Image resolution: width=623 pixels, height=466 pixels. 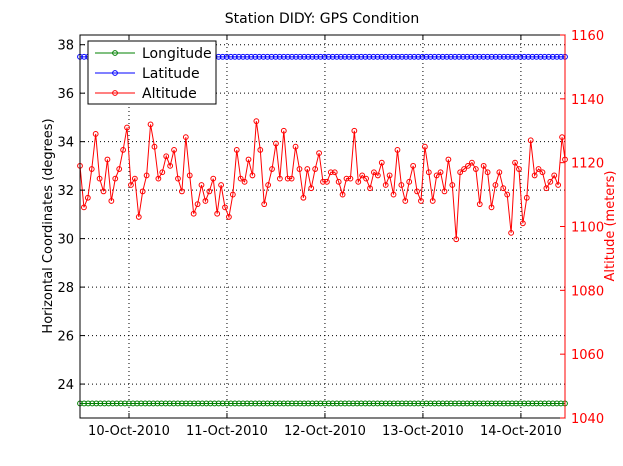 I want to click on legend-swatch-marker-longitude, so click(x=115, y=53).